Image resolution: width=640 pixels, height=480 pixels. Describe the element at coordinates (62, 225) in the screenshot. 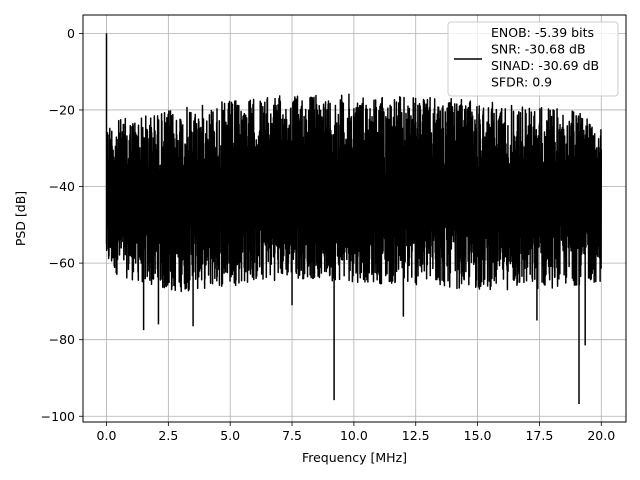

I see `y-axis-ticks: 0 −20 −40 −60 −80 −100` at that location.